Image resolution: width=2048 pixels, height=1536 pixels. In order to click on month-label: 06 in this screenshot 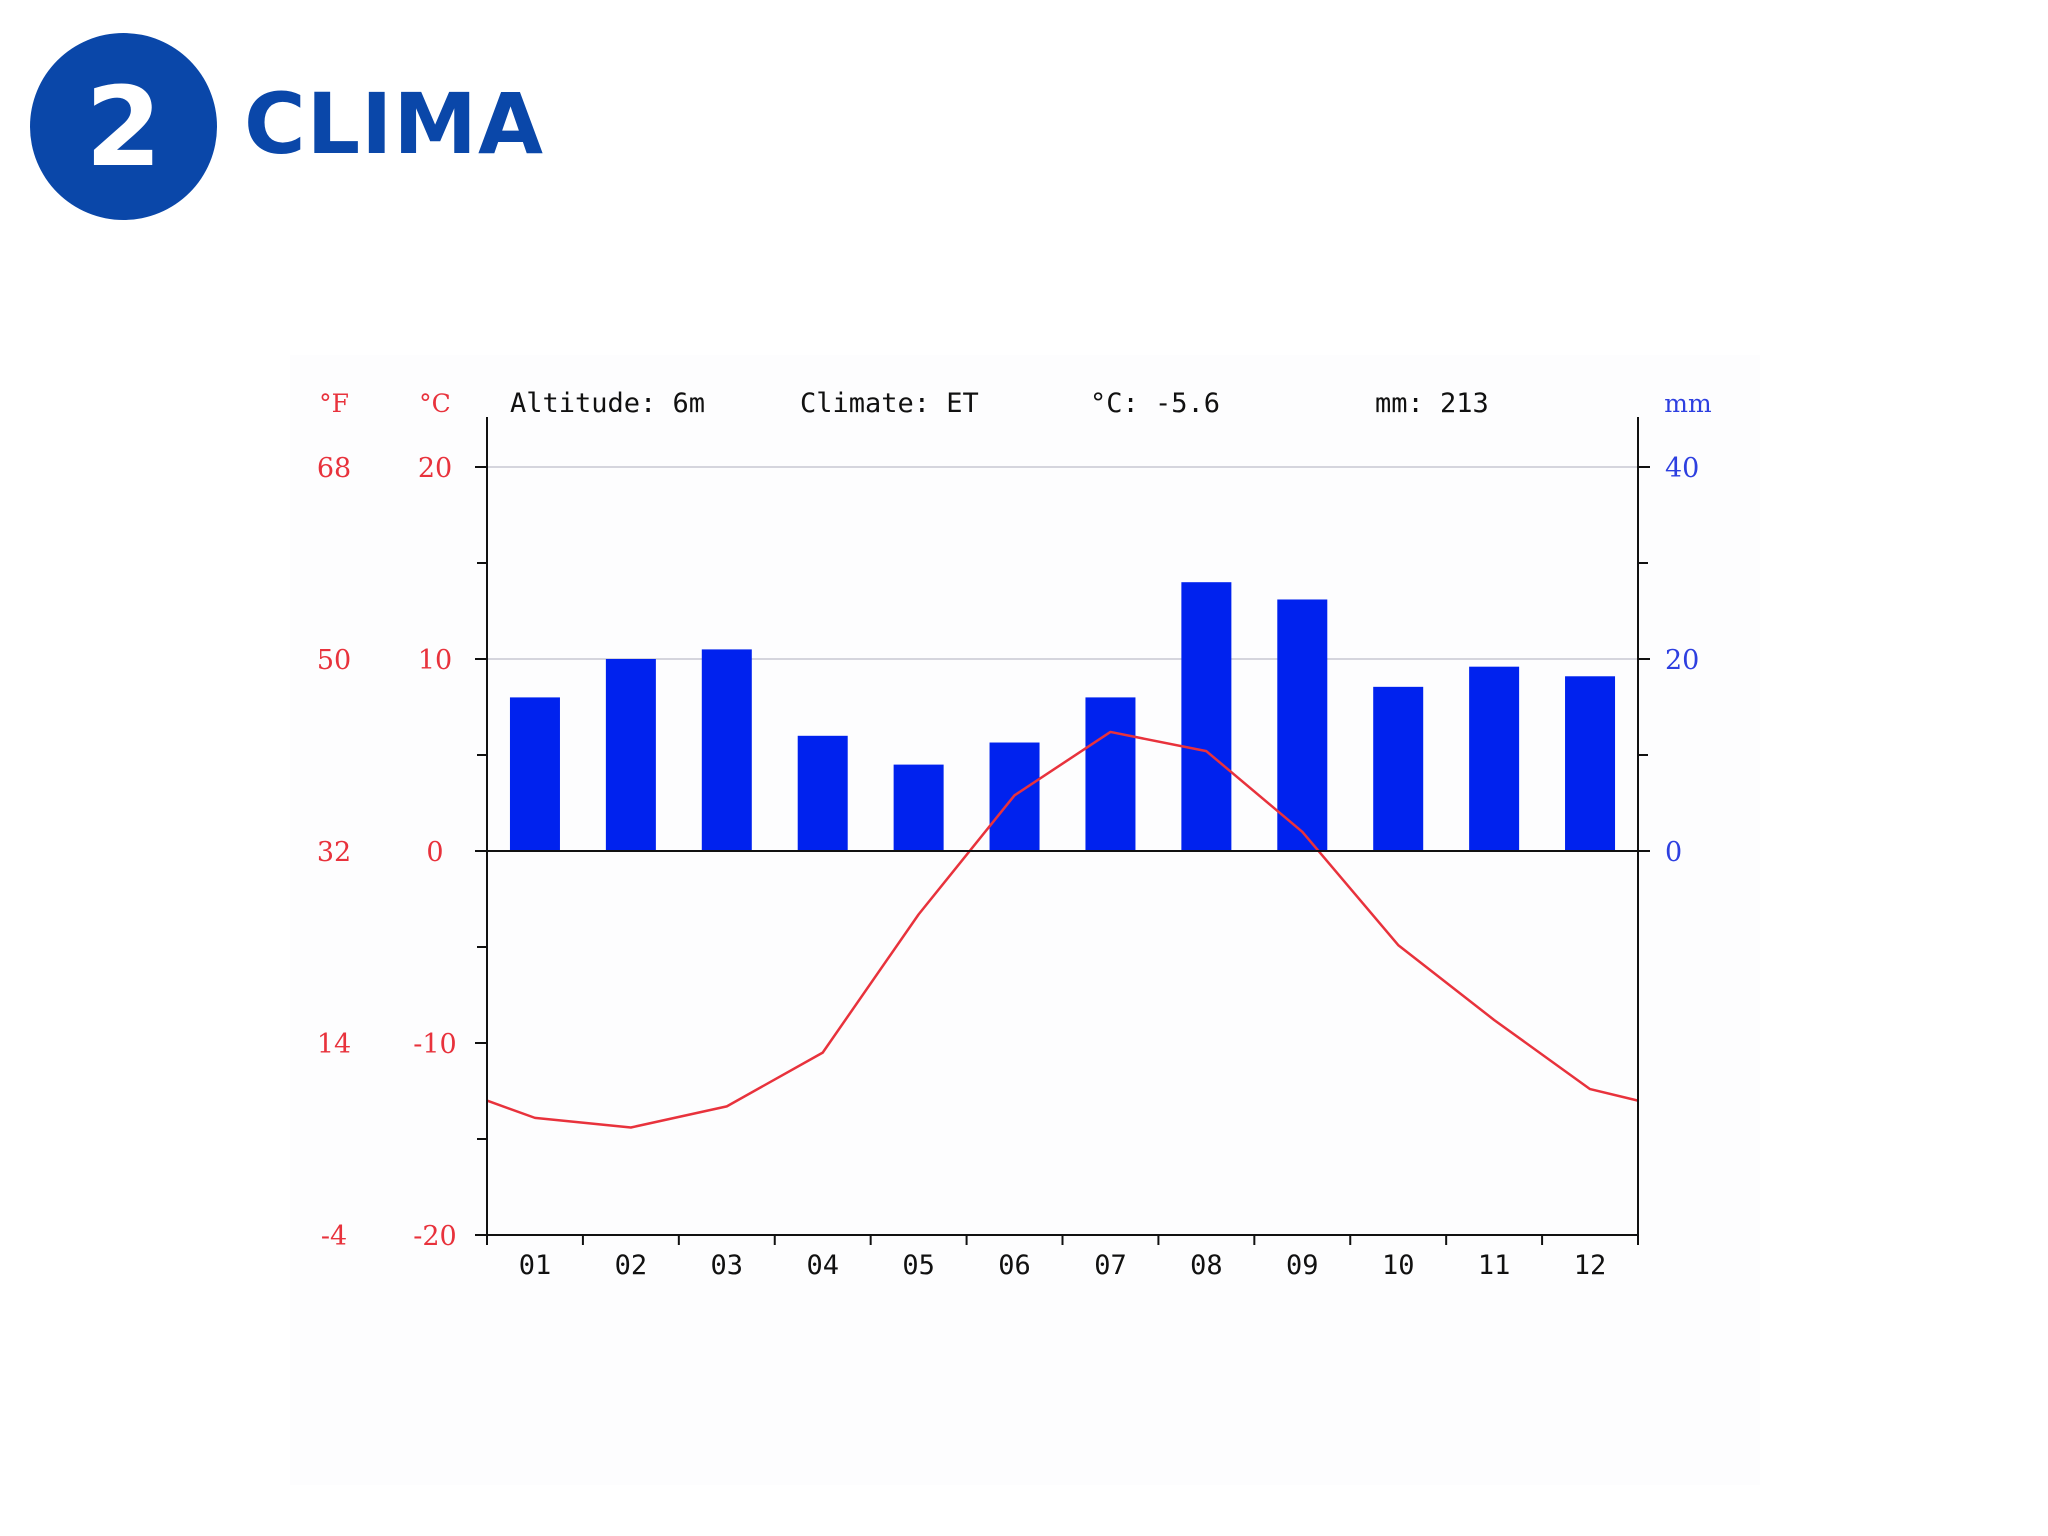, I will do `click(1014, 1265)`.